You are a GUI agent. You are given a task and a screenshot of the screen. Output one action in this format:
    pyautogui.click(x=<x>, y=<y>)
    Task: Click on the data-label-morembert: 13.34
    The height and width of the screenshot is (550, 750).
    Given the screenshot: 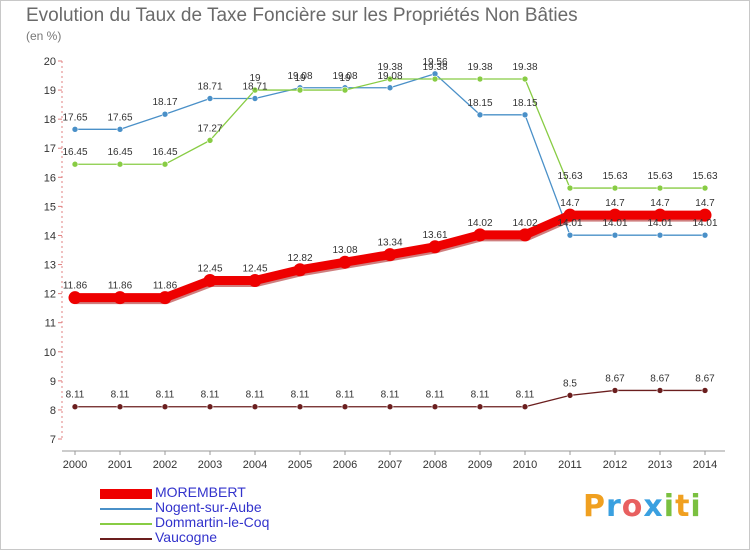 What is the action you would take?
    pyautogui.click(x=389, y=243)
    